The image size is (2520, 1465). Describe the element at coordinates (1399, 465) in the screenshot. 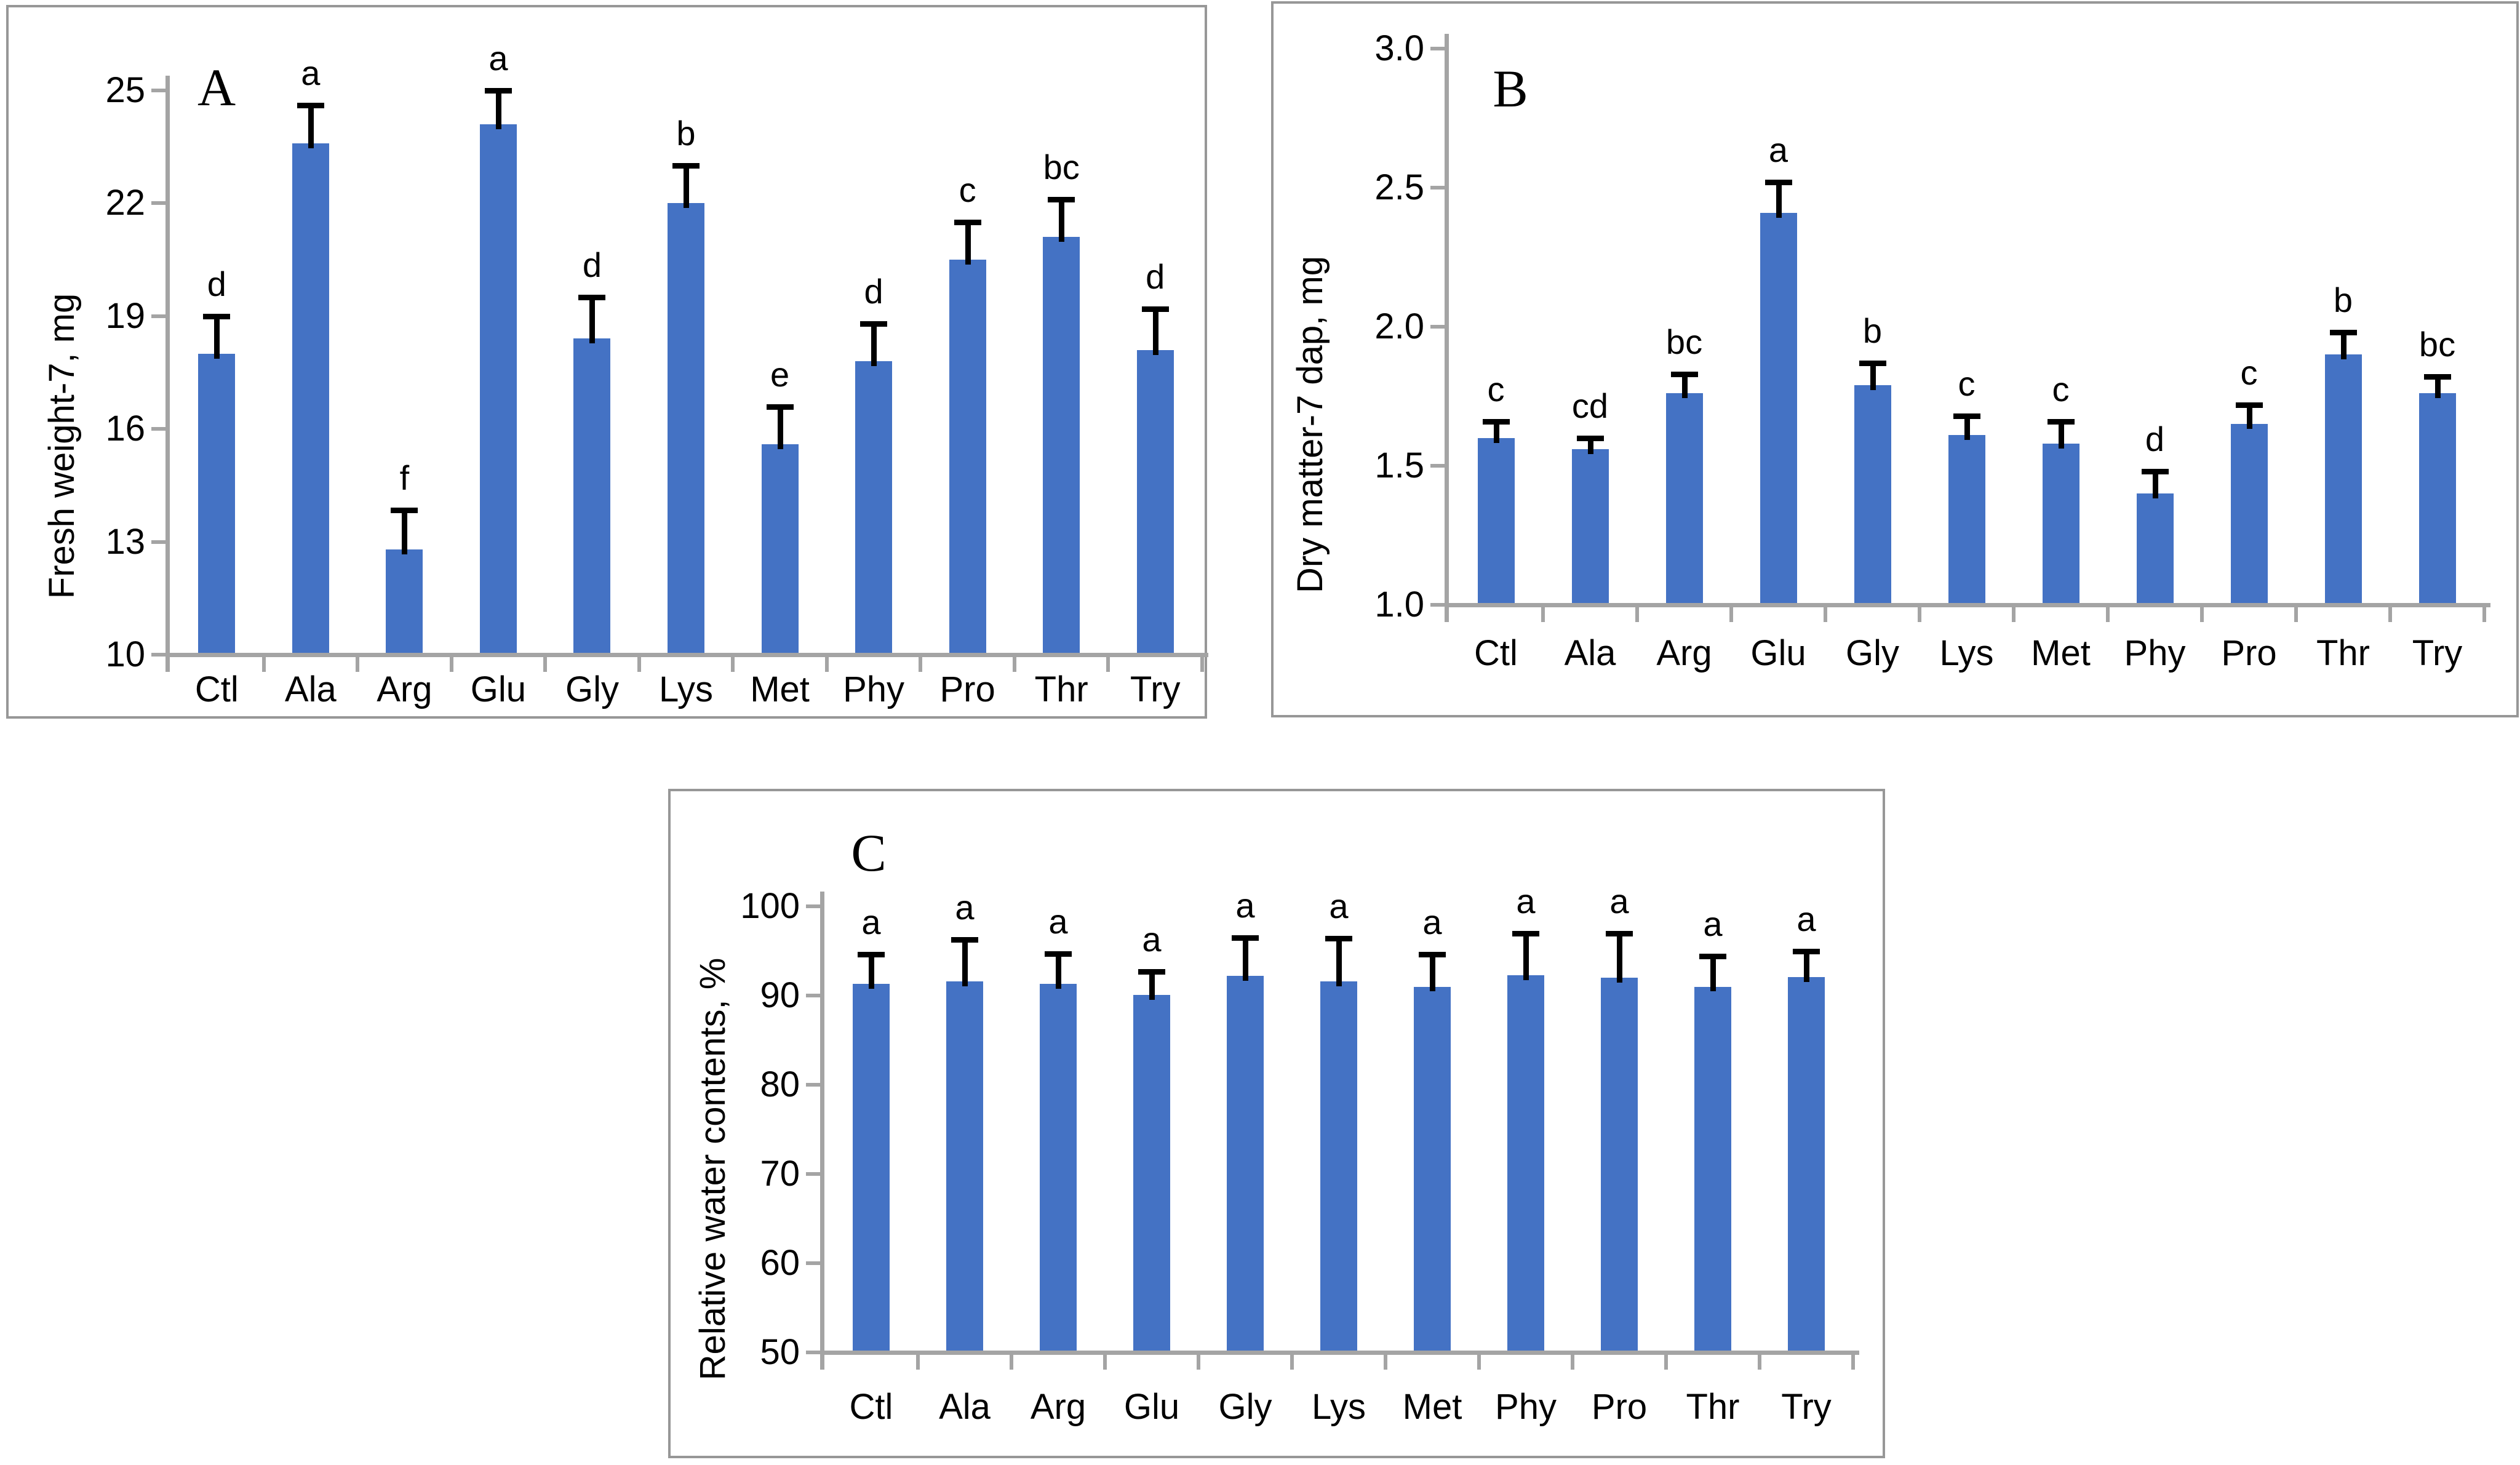

I see `y-tick-label: 1.5` at that location.